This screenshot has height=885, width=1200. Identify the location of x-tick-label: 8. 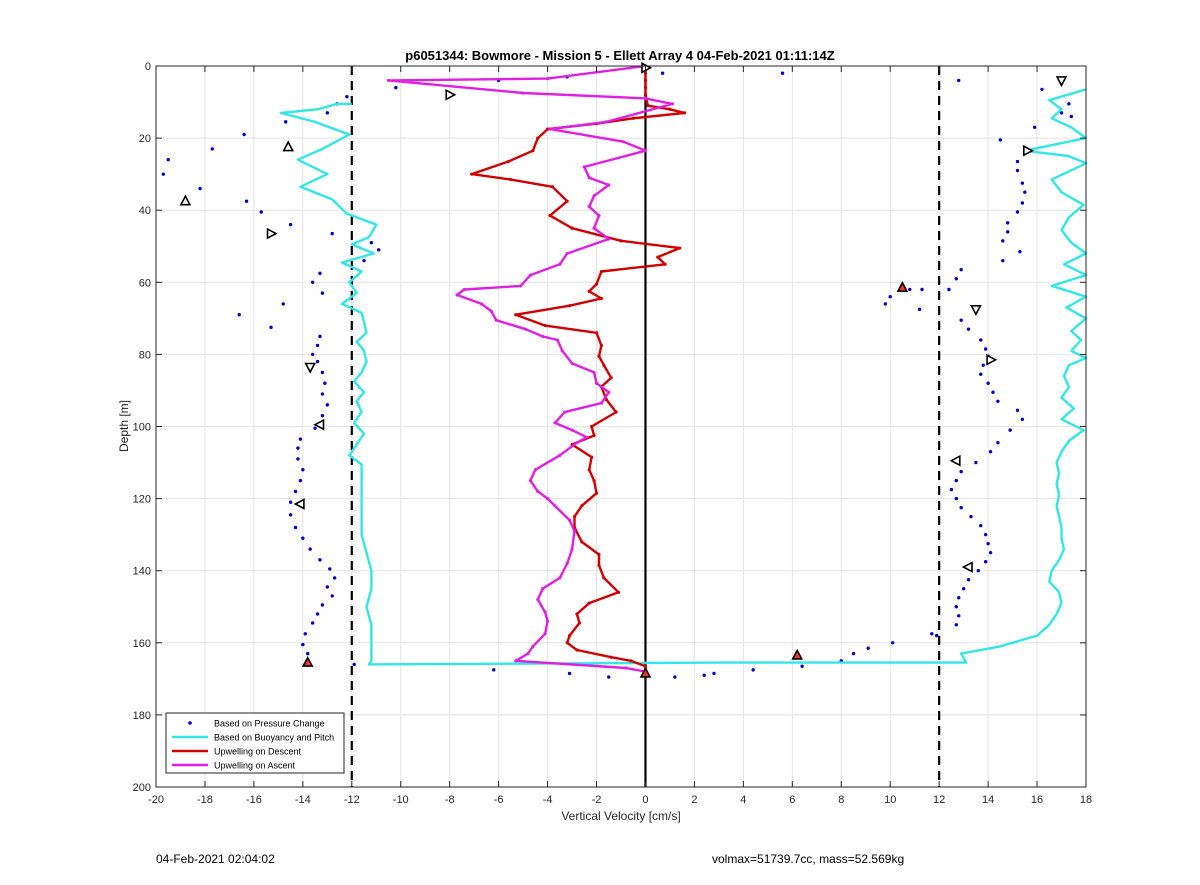
(841, 800).